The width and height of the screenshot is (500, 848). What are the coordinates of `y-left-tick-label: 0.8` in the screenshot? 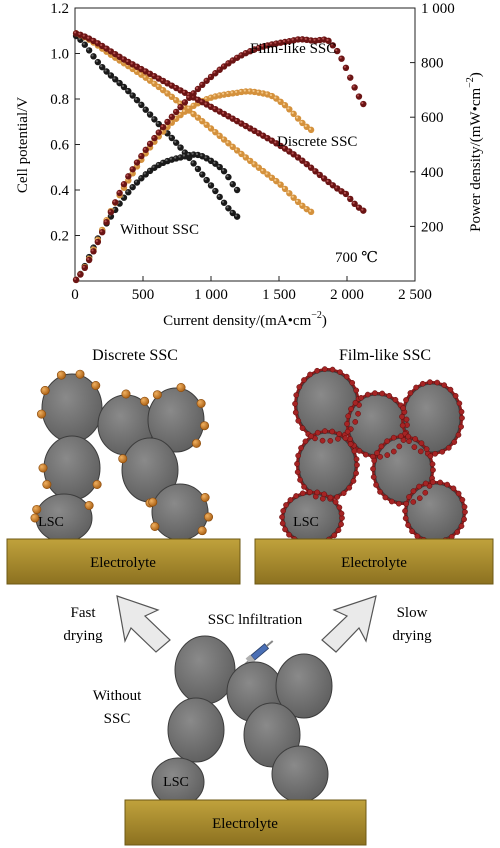 It's located at (59, 100).